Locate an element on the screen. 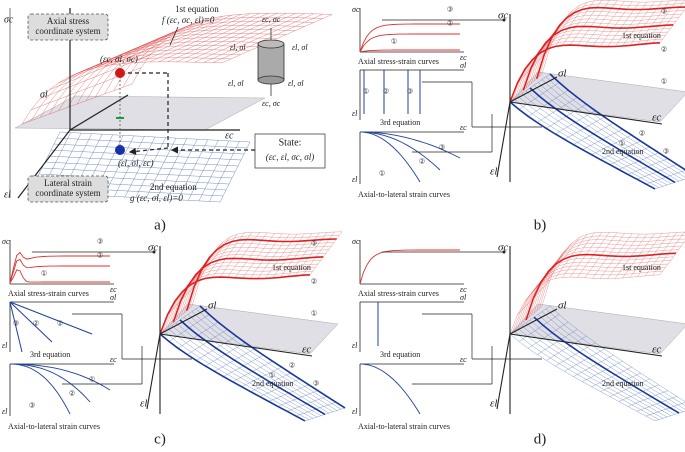 This screenshot has height=452, width=685. box-text: Axial stress is located at coordinates (68, 21).